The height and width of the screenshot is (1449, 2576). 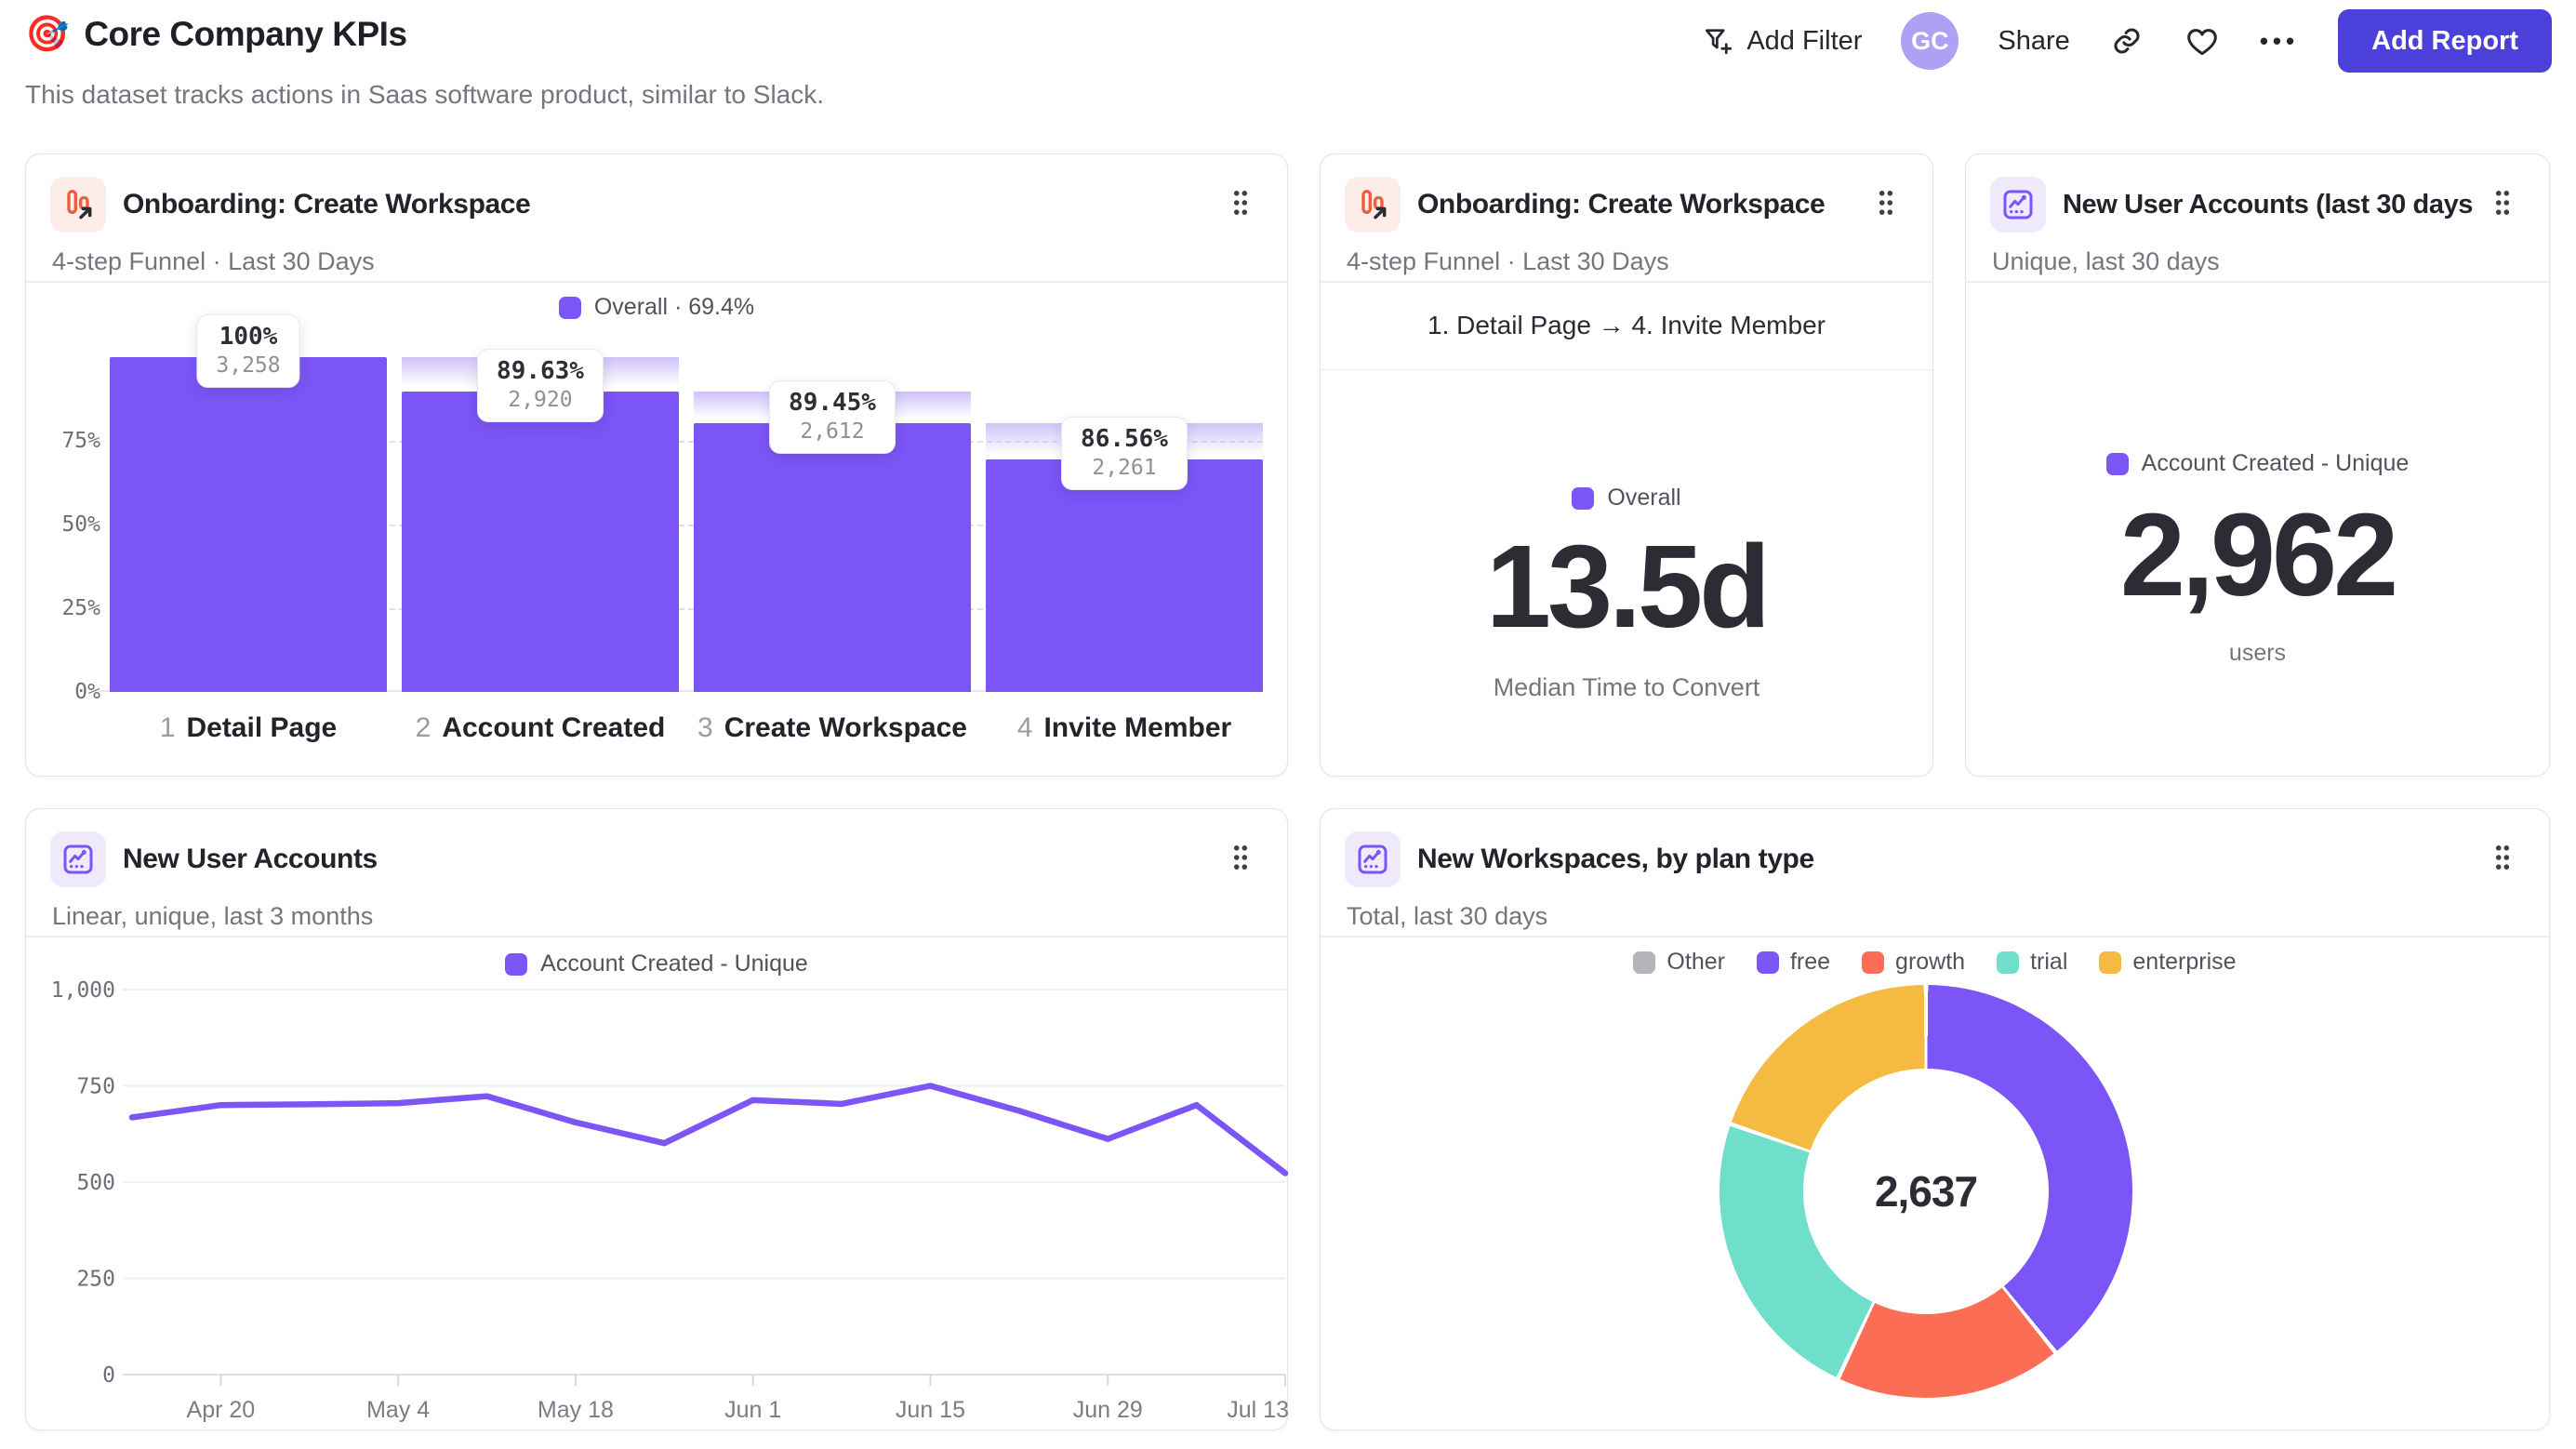 What do you see at coordinates (681, 691) in the screenshot?
I see `x-axis-line` at bounding box center [681, 691].